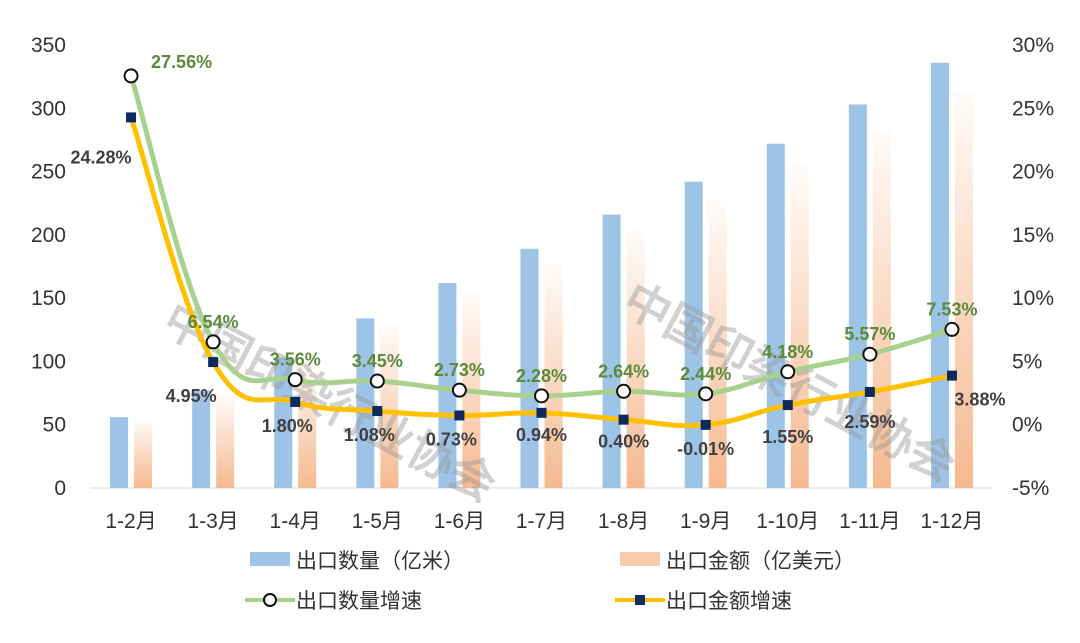  Describe the element at coordinates (869, 422) in the screenshot. I see `data-label: 2.59%` at that location.